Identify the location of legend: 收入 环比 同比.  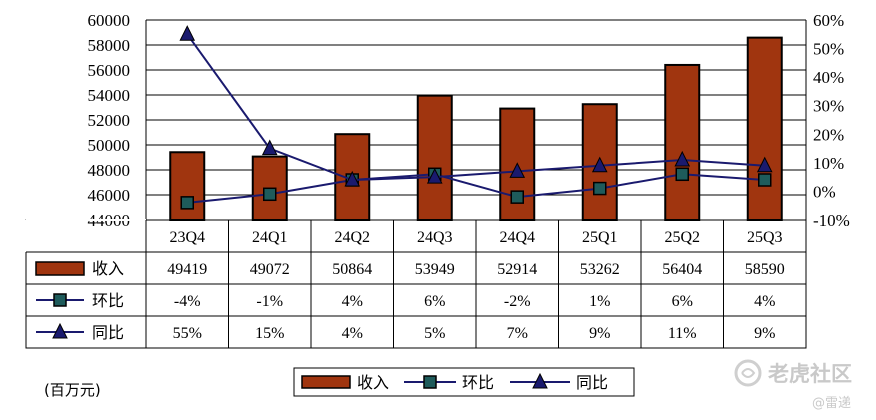
(464, 382).